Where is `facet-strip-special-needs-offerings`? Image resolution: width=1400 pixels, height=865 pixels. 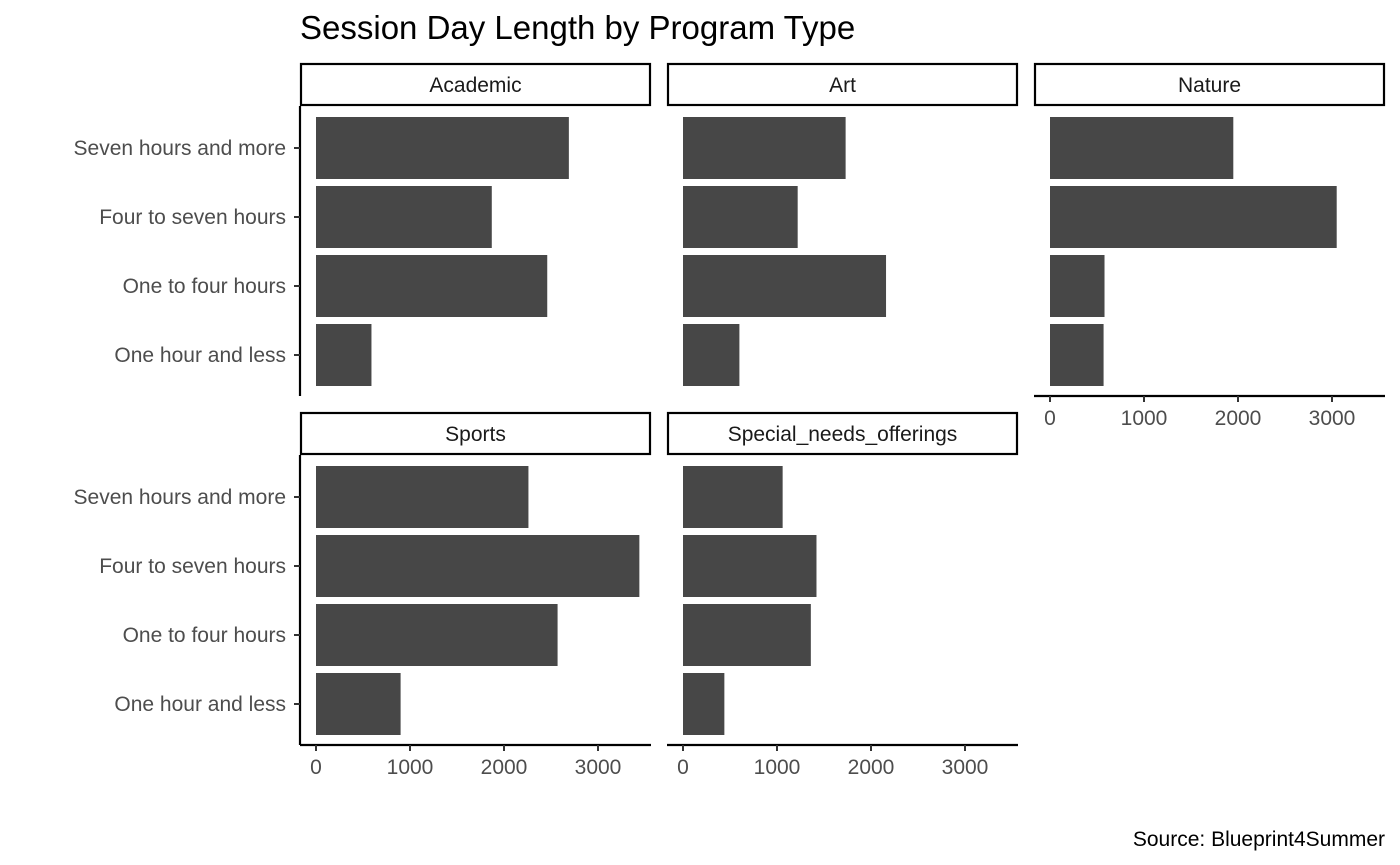
facet-strip-special-needs-offerings is located at coordinates (842, 433).